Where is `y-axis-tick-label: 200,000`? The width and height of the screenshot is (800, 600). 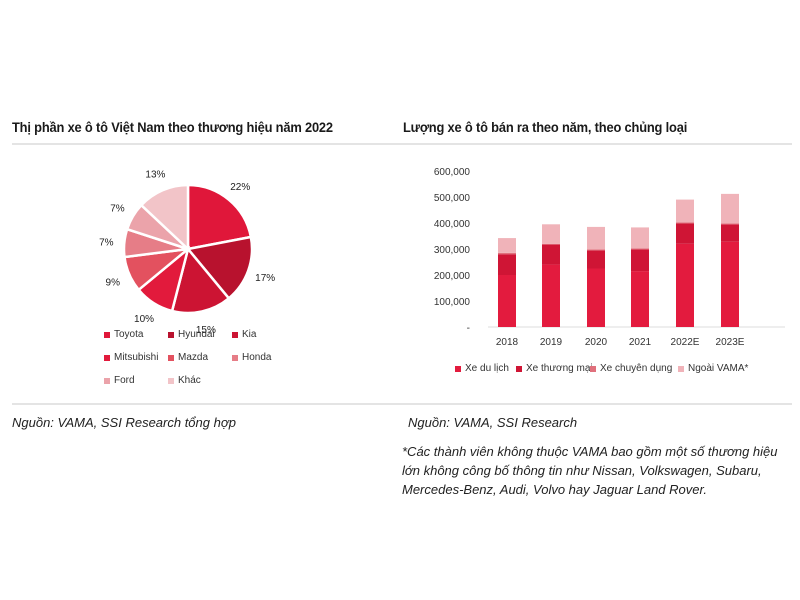
y-axis-tick-label: 200,000 is located at coordinates (452, 276).